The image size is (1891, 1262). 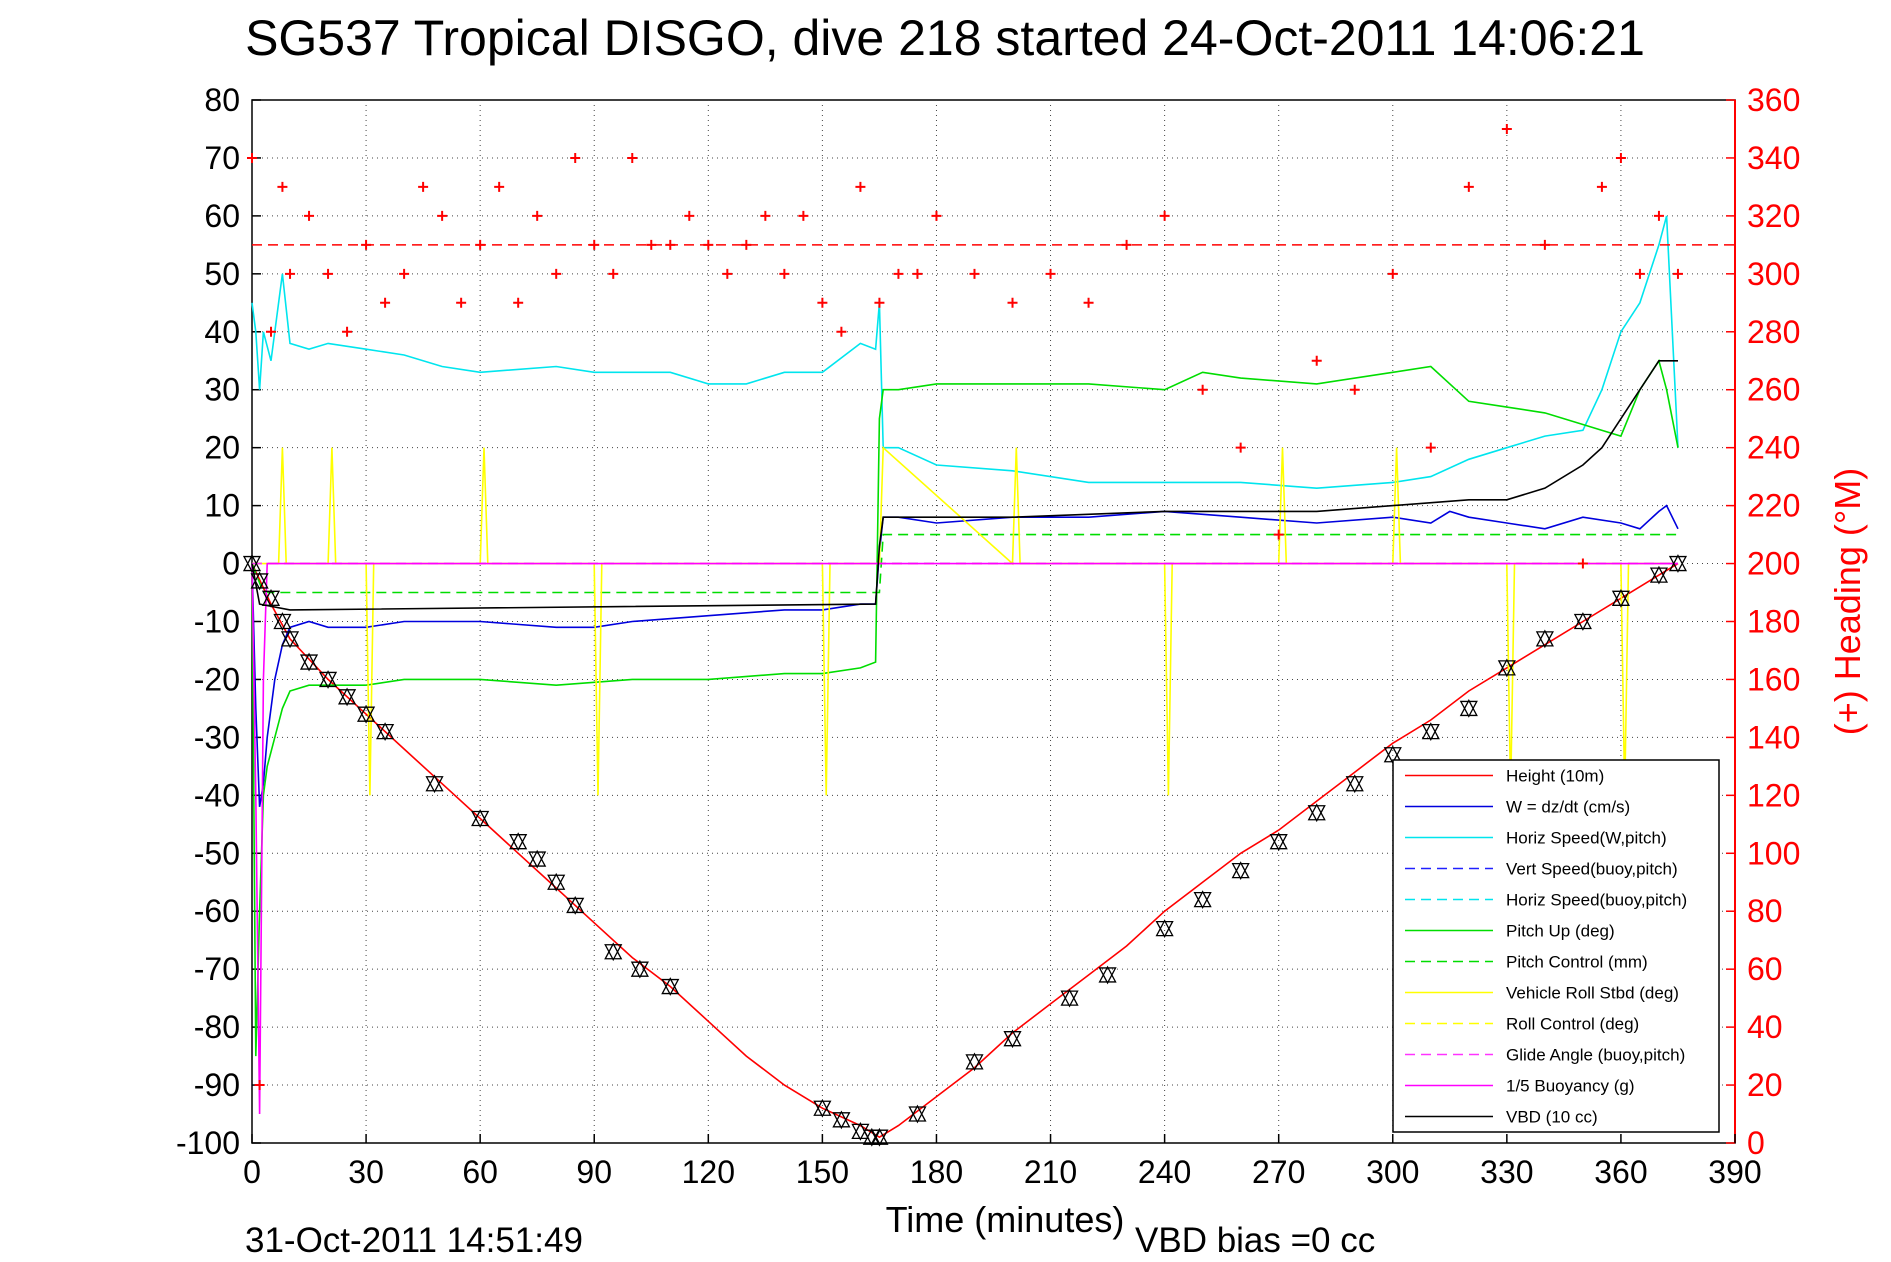 I want to click on x-tick-label: 210, so click(x=1050, y=1172).